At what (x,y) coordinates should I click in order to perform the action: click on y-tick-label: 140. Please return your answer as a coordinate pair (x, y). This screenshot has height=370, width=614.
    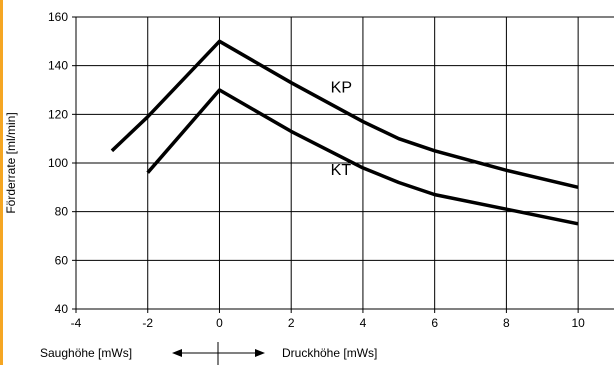
    Looking at the image, I should click on (58, 66).